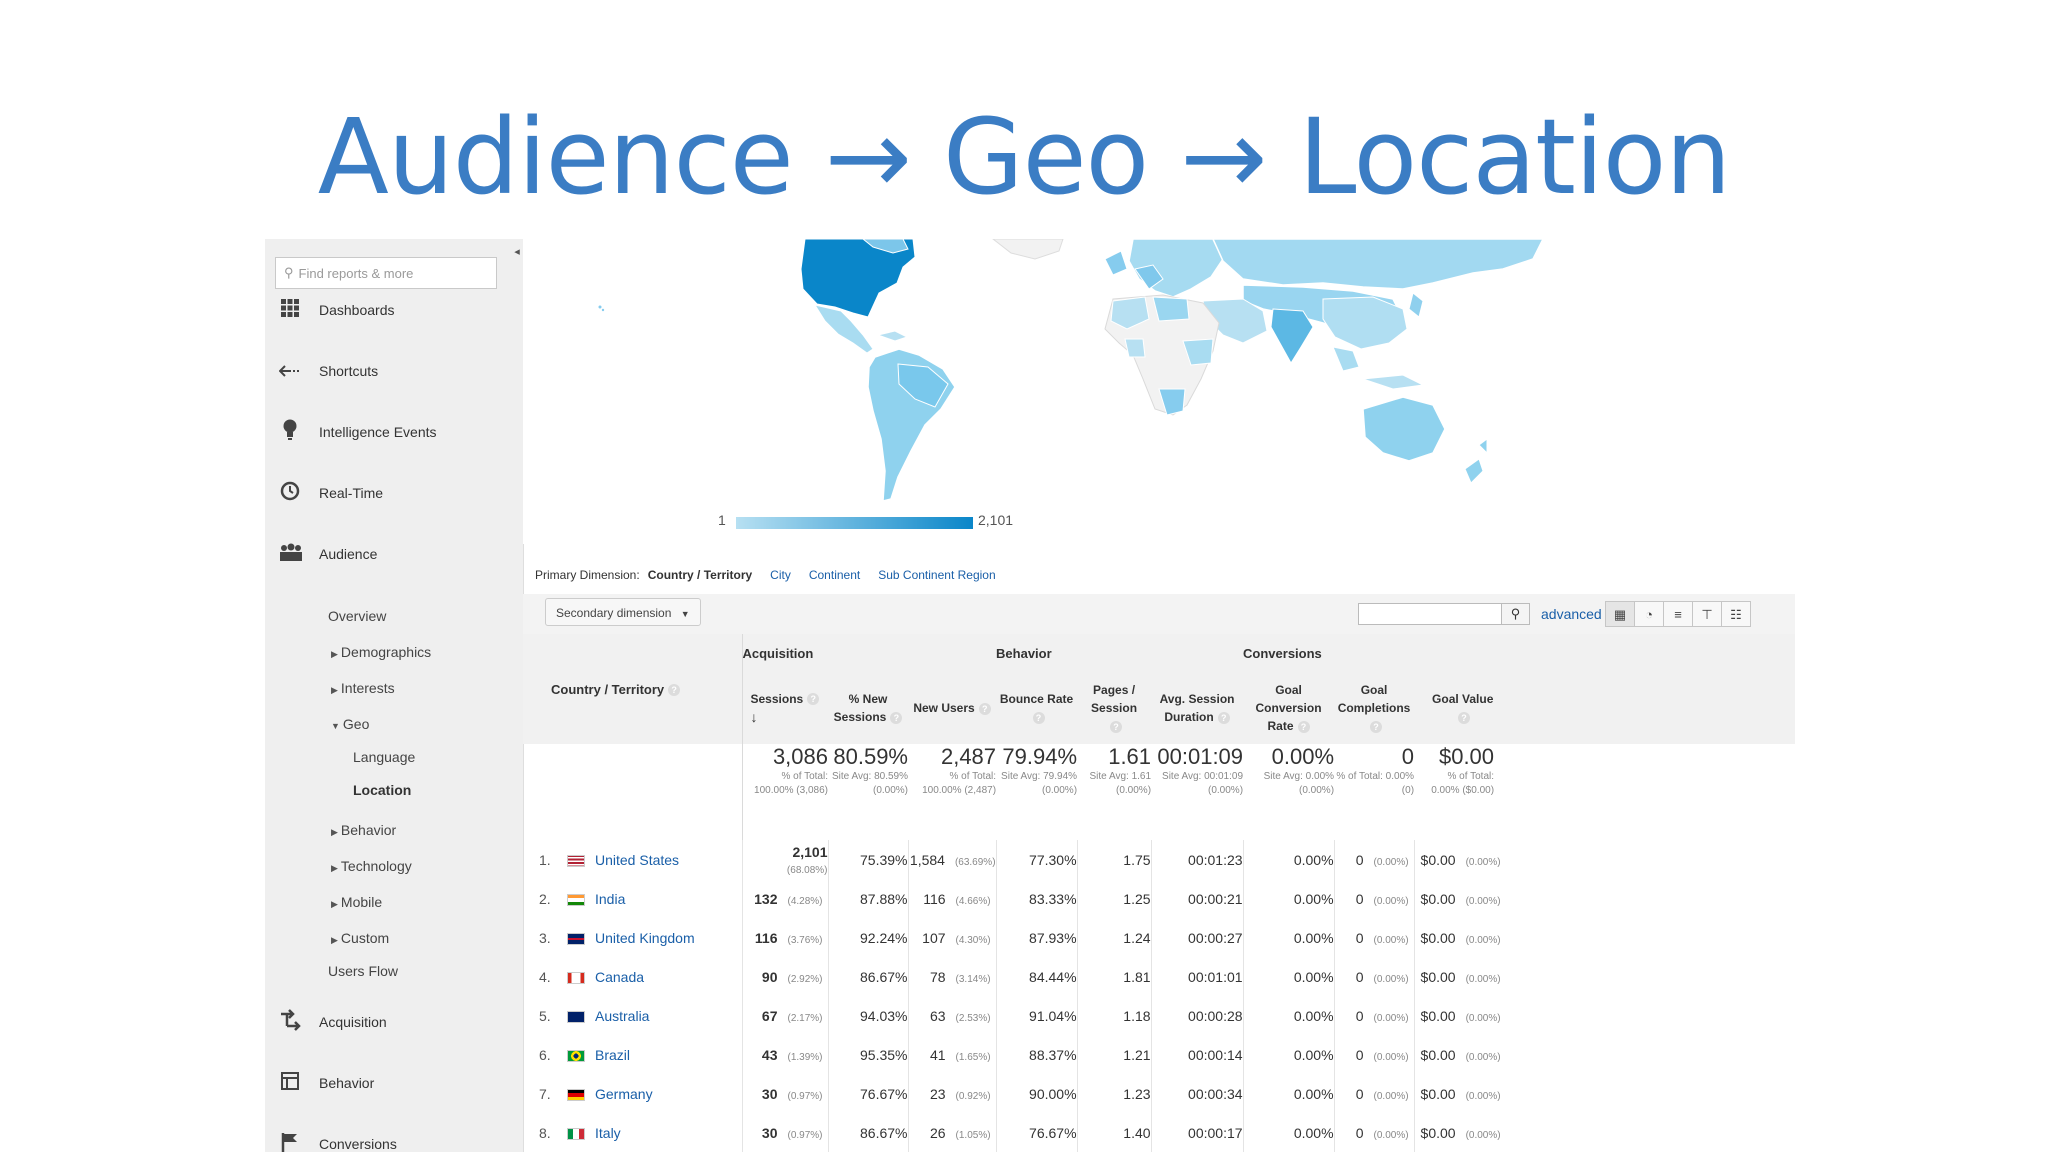  What do you see at coordinates (394, 371) in the screenshot?
I see `sidebar-item-shortcuts: Shortcuts` at bounding box center [394, 371].